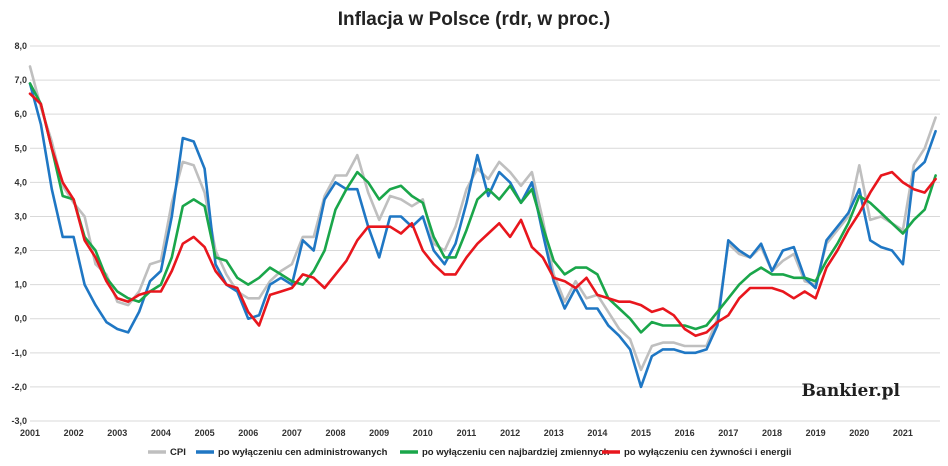 The height and width of the screenshot is (466, 948). Describe the element at coordinates (335, 433) in the screenshot. I see `x-tick-label: 2008` at that location.